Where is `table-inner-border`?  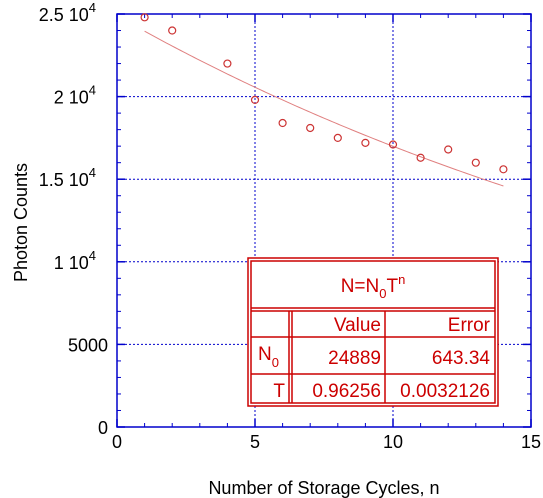 table-inner-border is located at coordinates (373, 332).